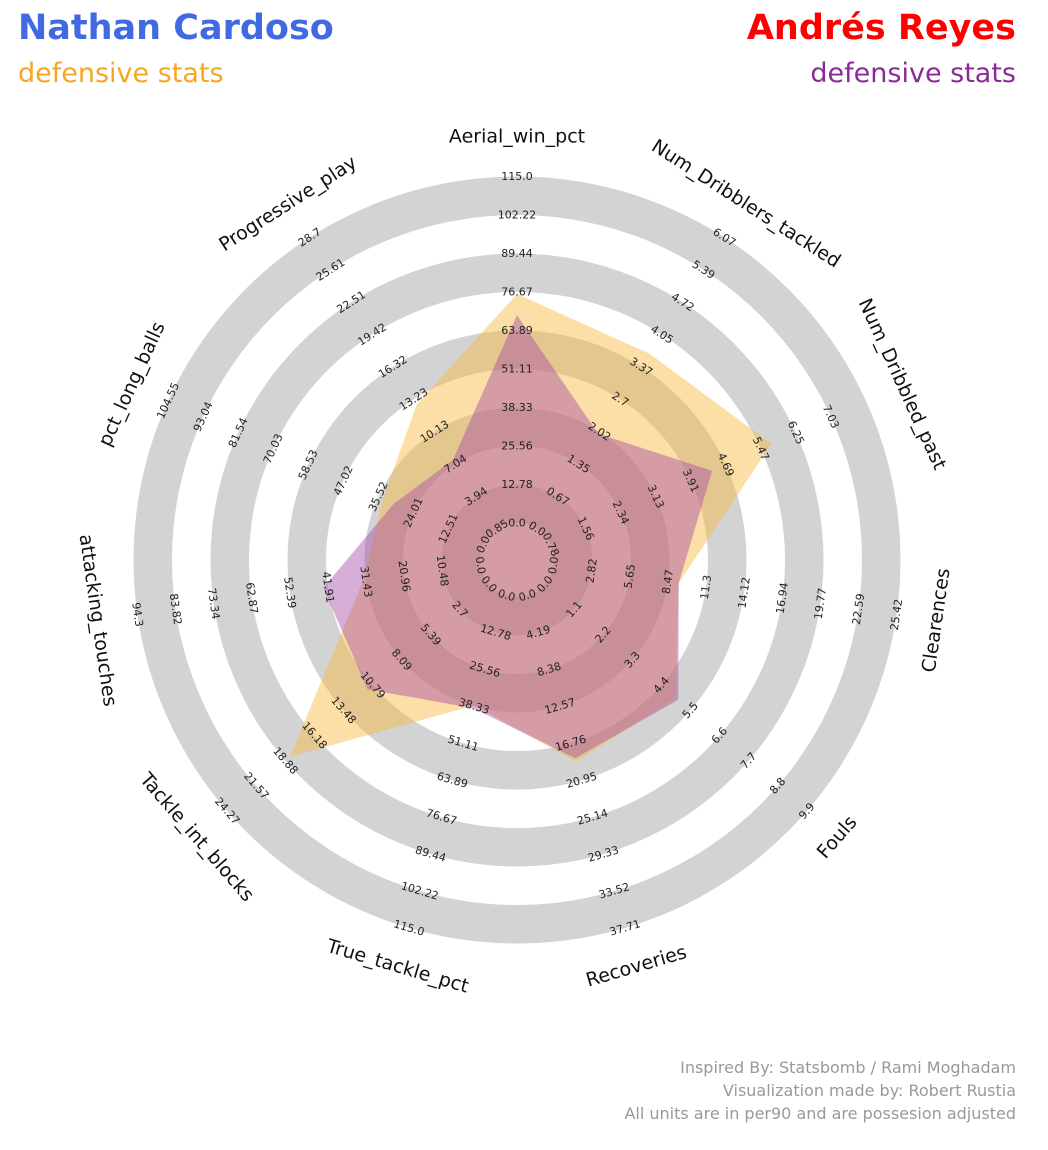 This screenshot has width=1048, height=1150. What do you see at coordinates (517, 484) in the screenshot?
I see `tick-label: 12.78` at bounding box center [517, 484].